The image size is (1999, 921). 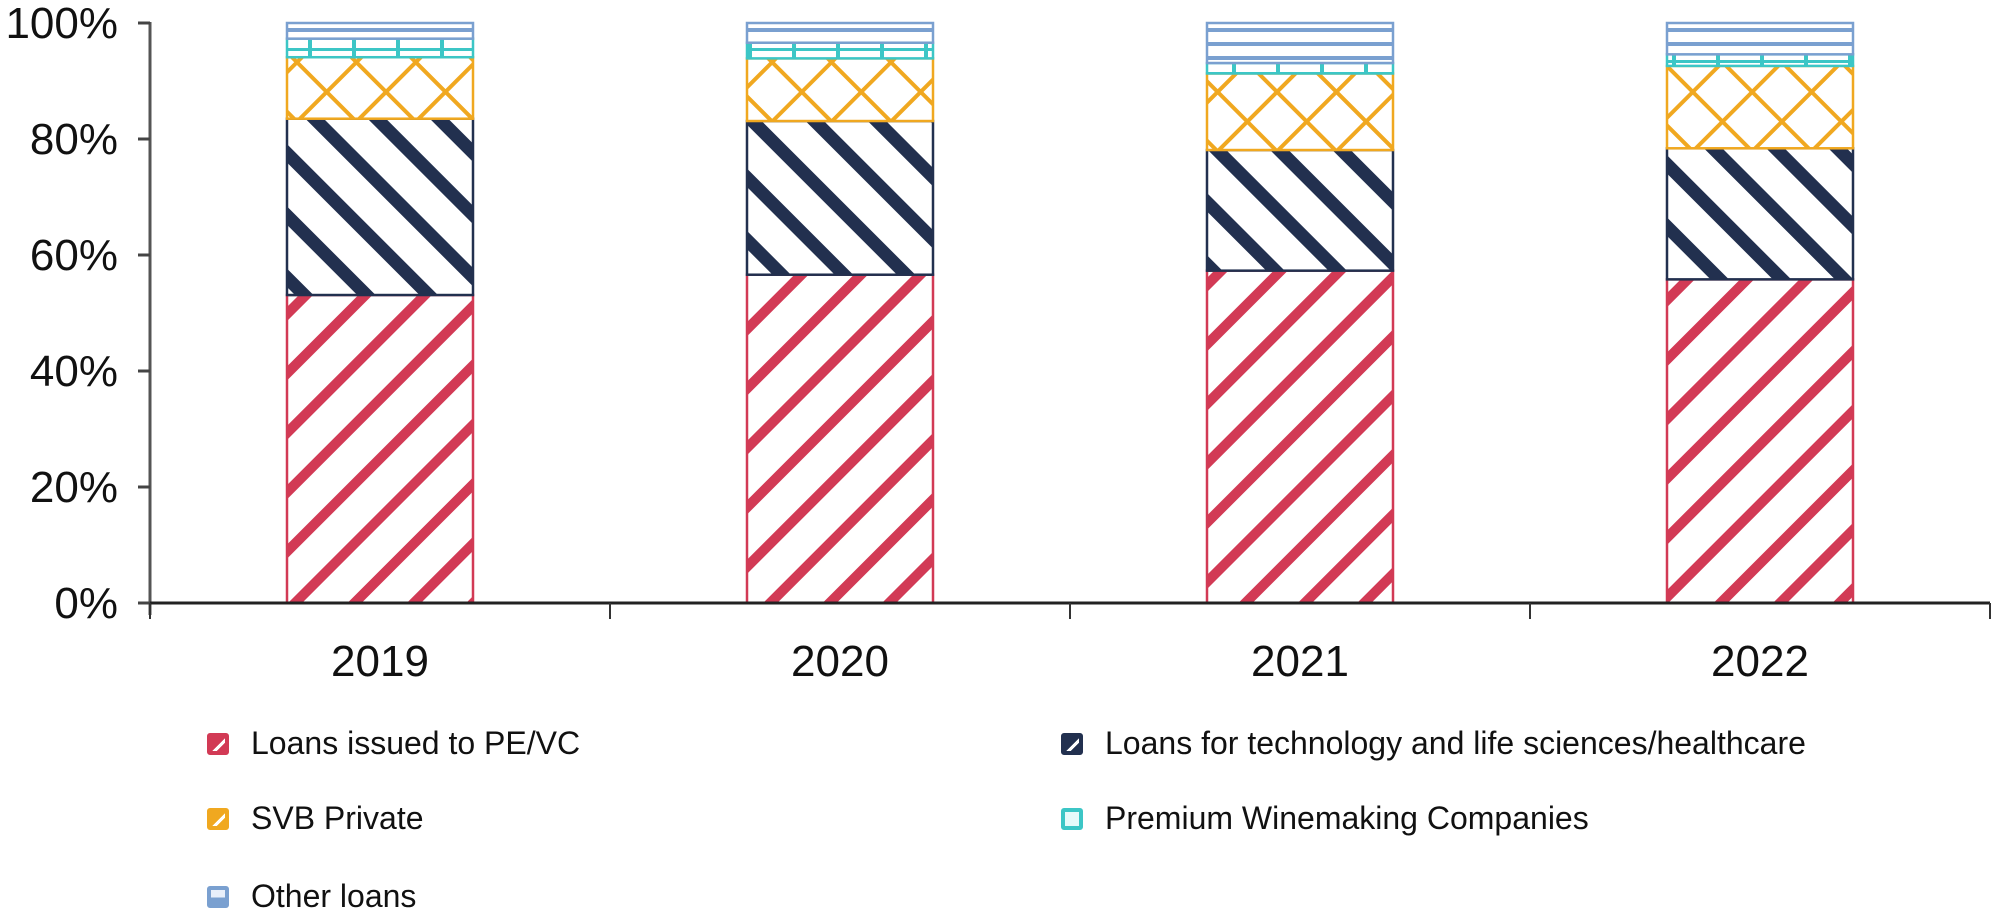 I want to click on x-tick-label: 2021, so click(x=1300, y=661).